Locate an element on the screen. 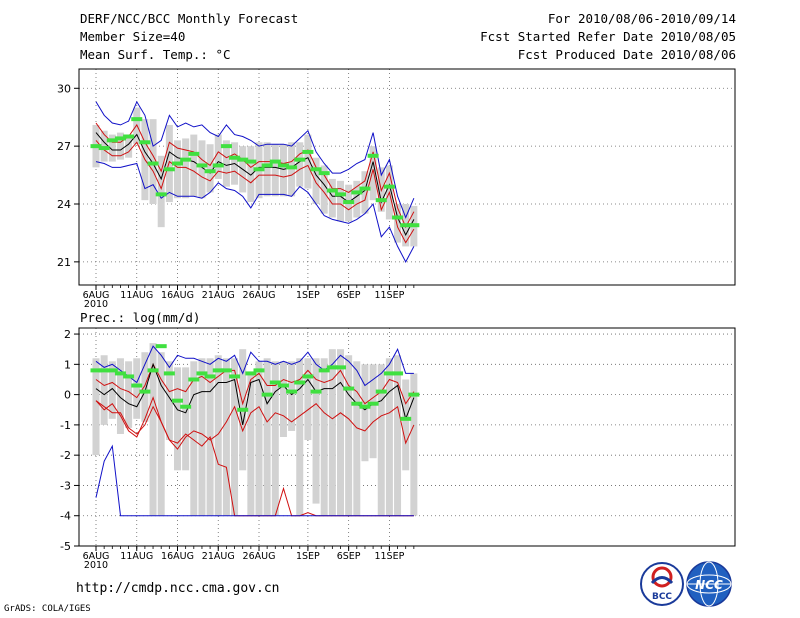 The width and height of the screenshot is (800, 618). x-tick-label: 11AUG is located at coordinates (136, 295).